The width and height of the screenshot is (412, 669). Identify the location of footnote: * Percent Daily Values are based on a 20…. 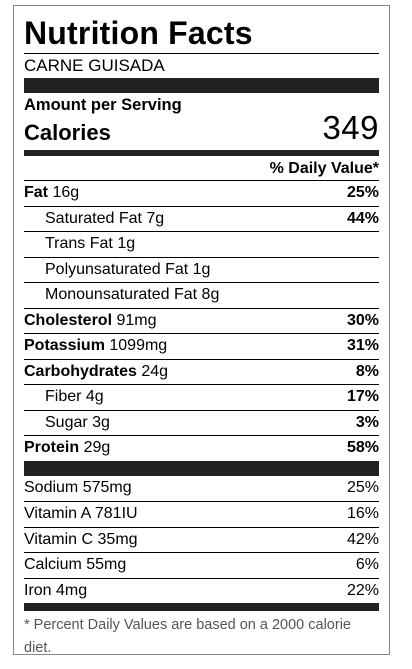
(187, 636).